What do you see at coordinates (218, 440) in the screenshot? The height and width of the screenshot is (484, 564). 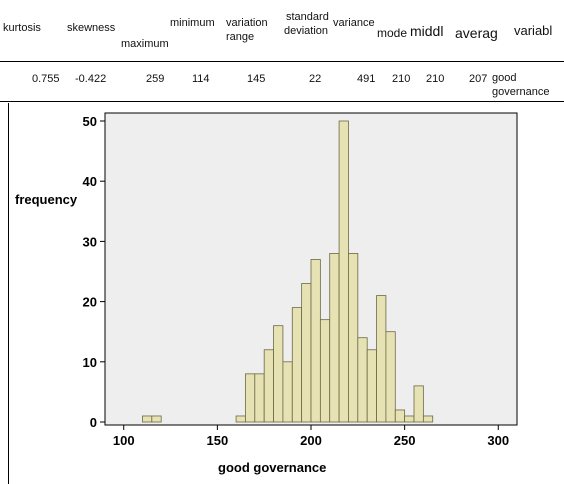 I see `x-tick-label: 150` at bounding box center [218, 440].